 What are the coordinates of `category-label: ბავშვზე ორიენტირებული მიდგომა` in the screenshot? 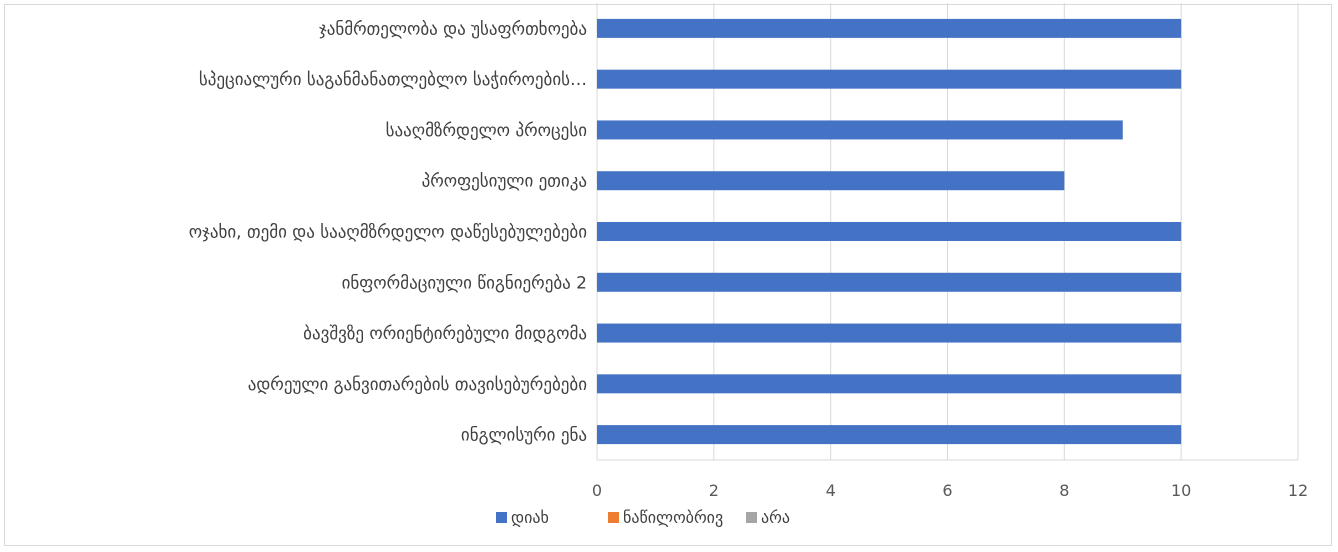 It's located at (445, 334).